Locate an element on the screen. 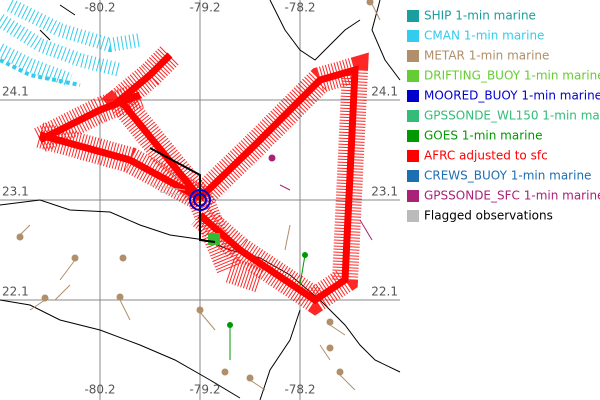 This screenshot has height=400, width=600. legend-label: GPSSONDE_WL150 1-min mar is located at coordinates (512, 116).